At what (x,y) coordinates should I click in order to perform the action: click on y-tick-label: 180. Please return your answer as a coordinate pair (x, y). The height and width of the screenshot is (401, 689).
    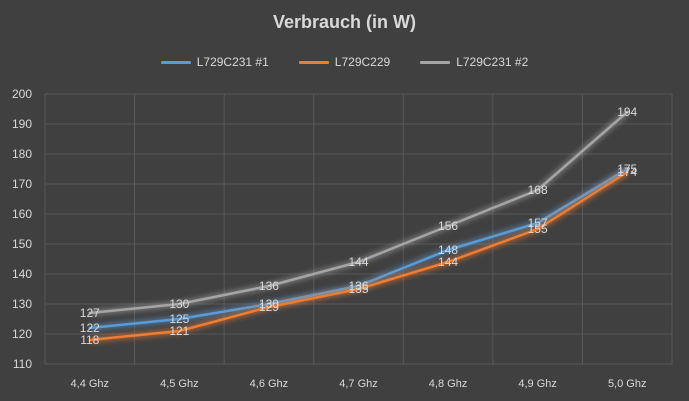
    Looking at the image, I should click on (22, 154).